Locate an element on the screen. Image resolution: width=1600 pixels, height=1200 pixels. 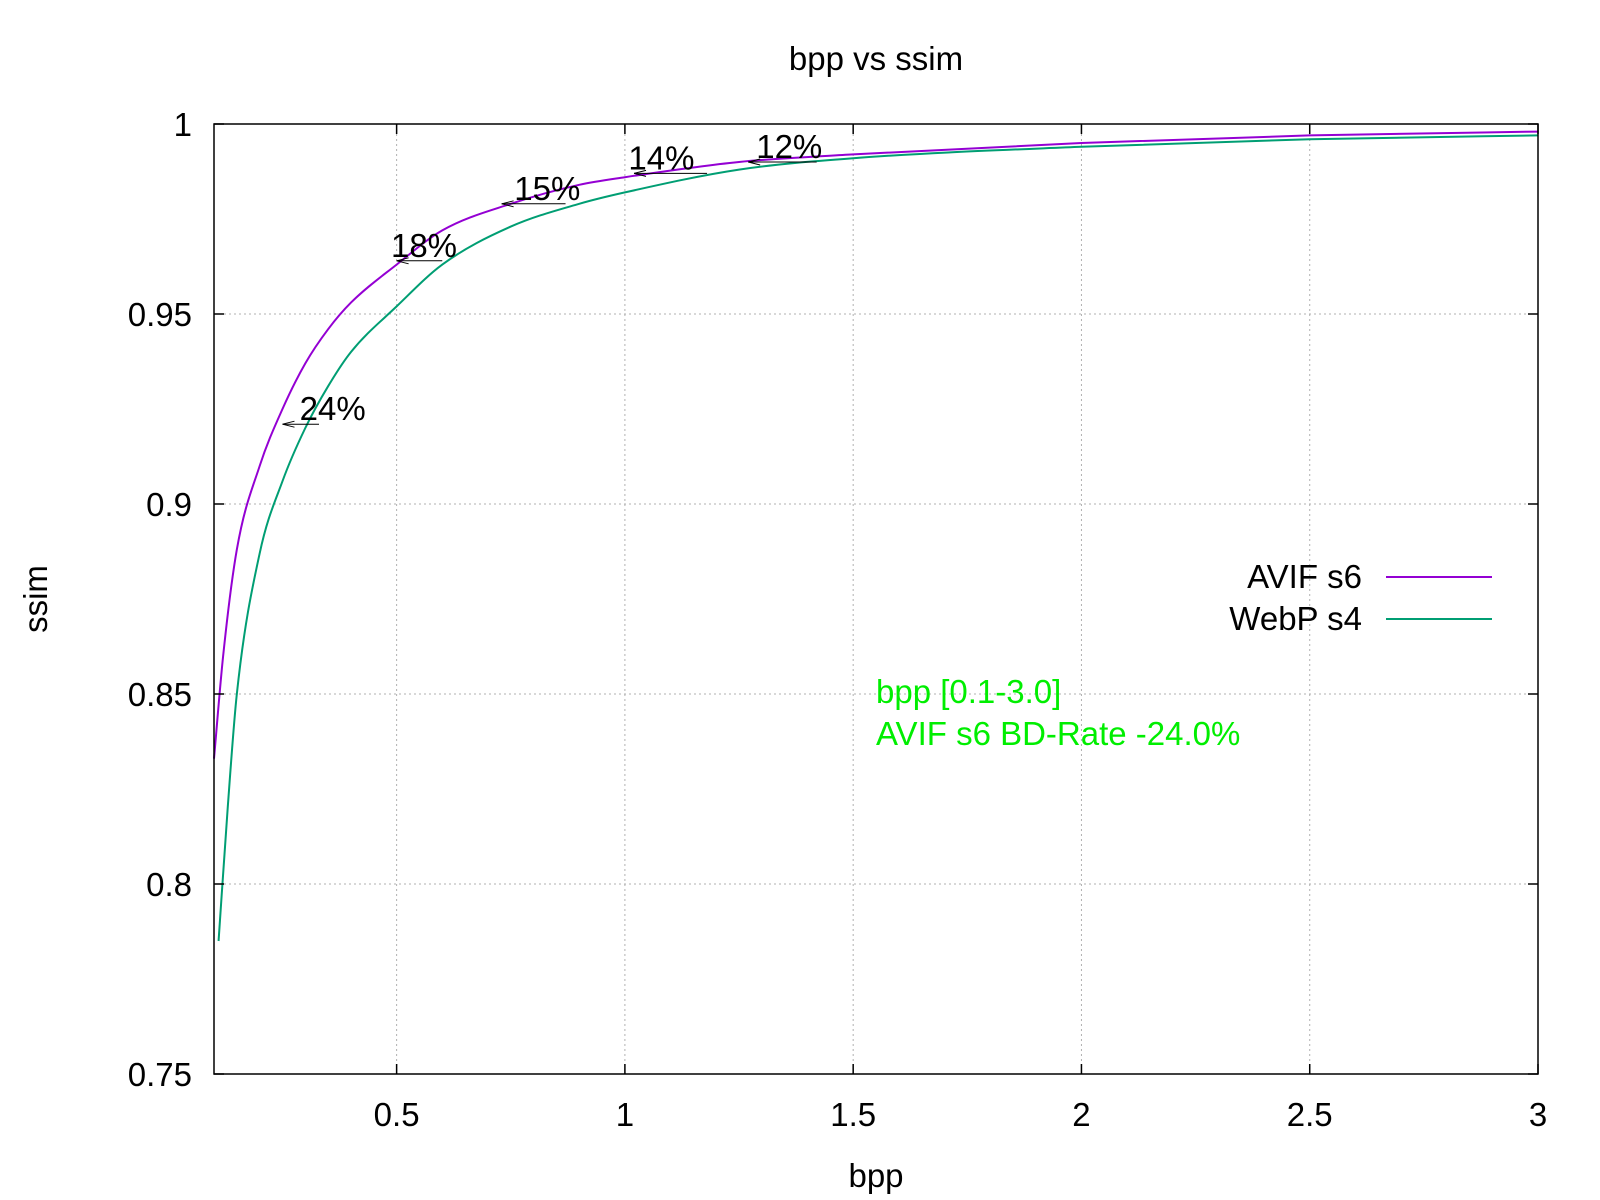
x-tick-label: 1 is located at coordinates (625, 1114).